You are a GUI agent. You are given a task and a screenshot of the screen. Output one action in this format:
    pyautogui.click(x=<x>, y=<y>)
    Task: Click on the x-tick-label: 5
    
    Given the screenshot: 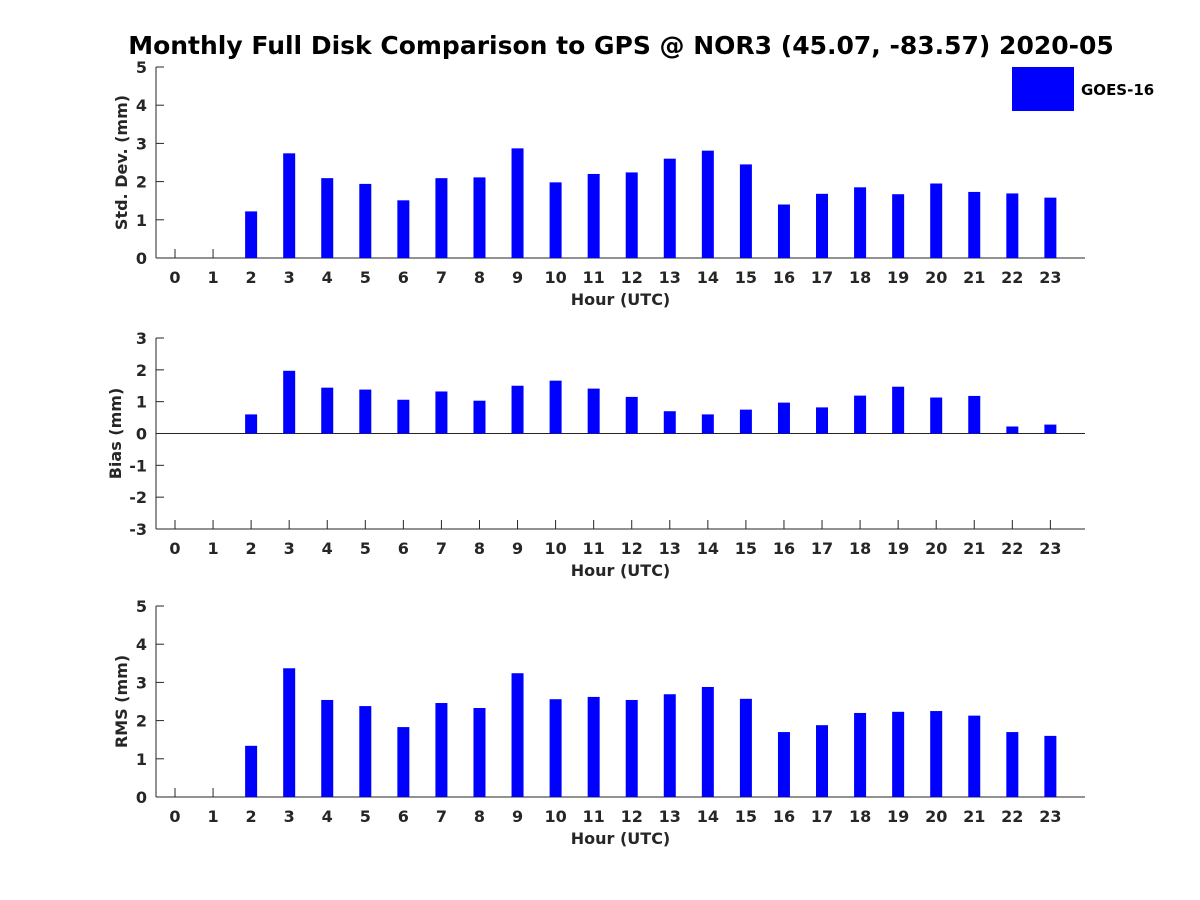 What is the action you would take?
    pyautogui.click(x=365, y=277)
    